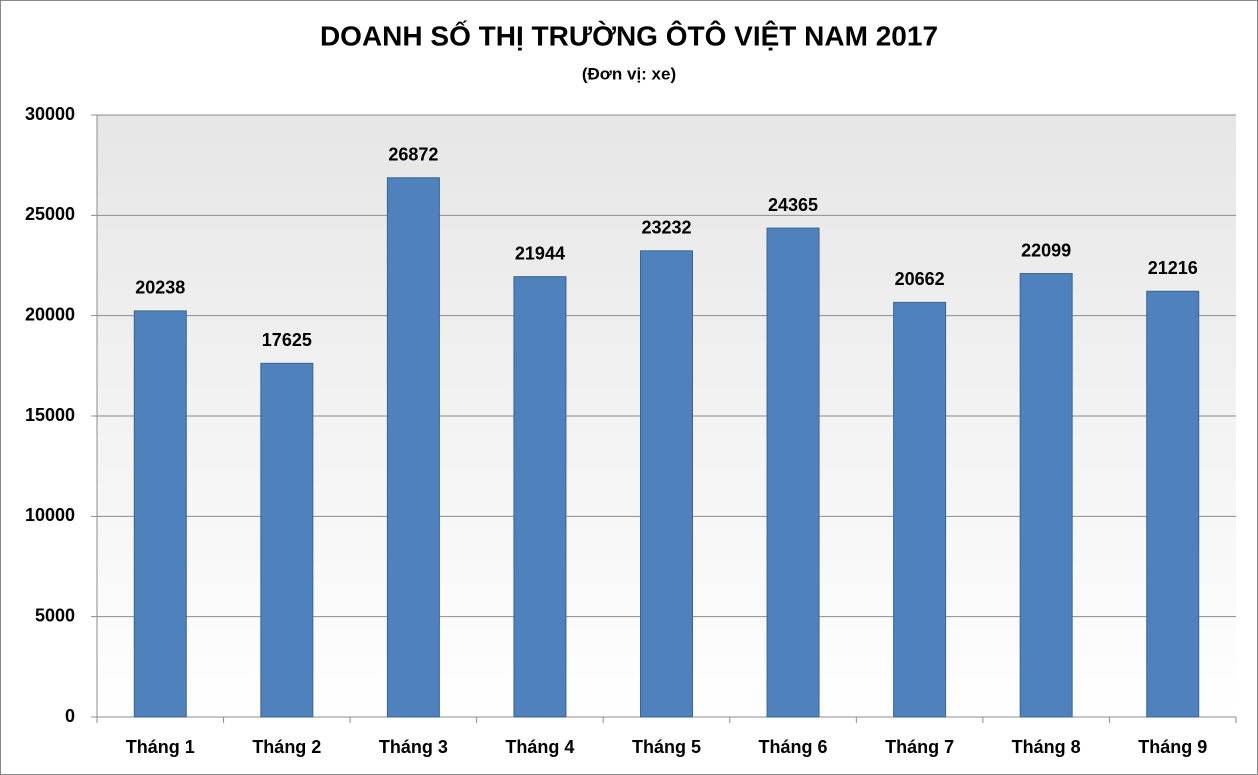 This screenshot has height=775, width=1258. I want to click on y-tick-label: 10000, so click(50, 515).